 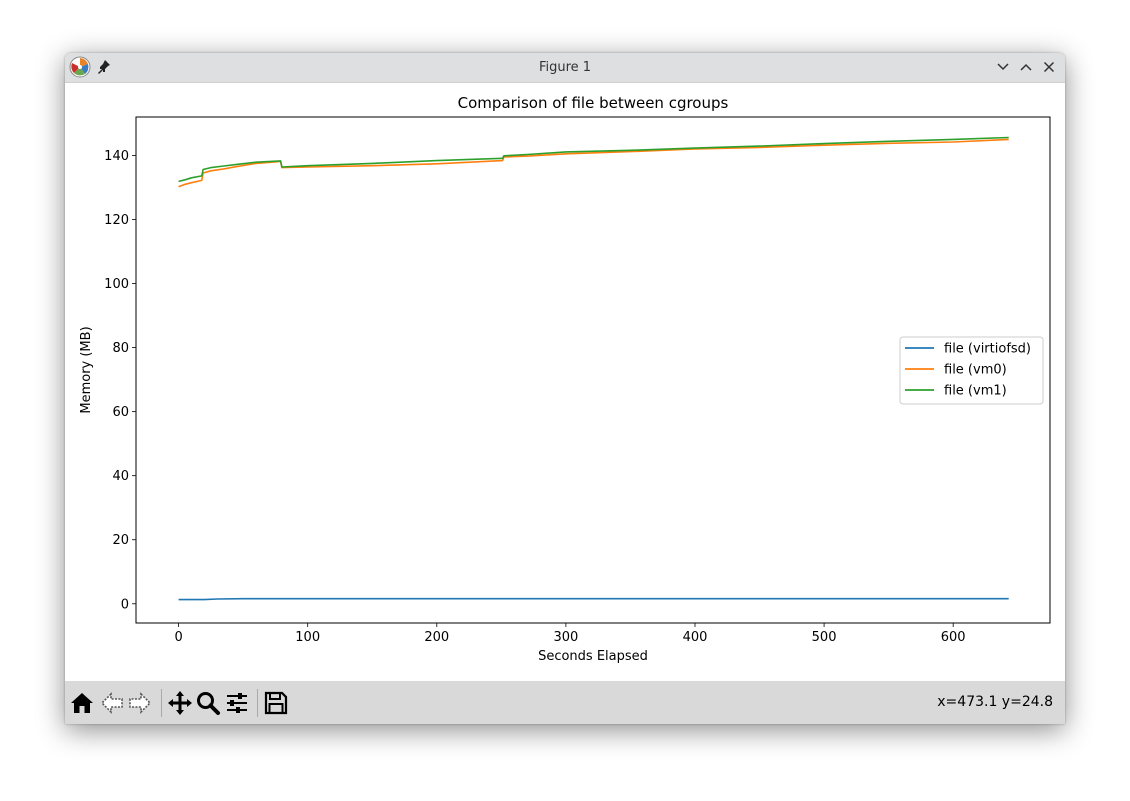 I want to click on window-title: Figure 1, so click(x=565, y=67).